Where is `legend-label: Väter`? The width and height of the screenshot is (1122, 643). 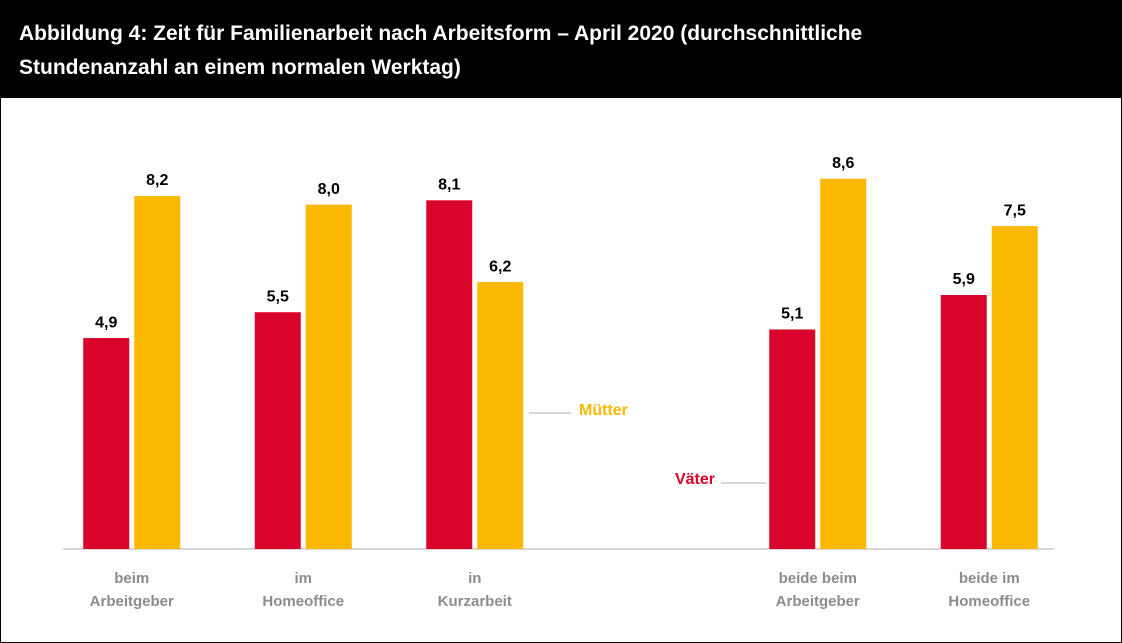
legend-label: Väter is located at coordinates (695, 479).